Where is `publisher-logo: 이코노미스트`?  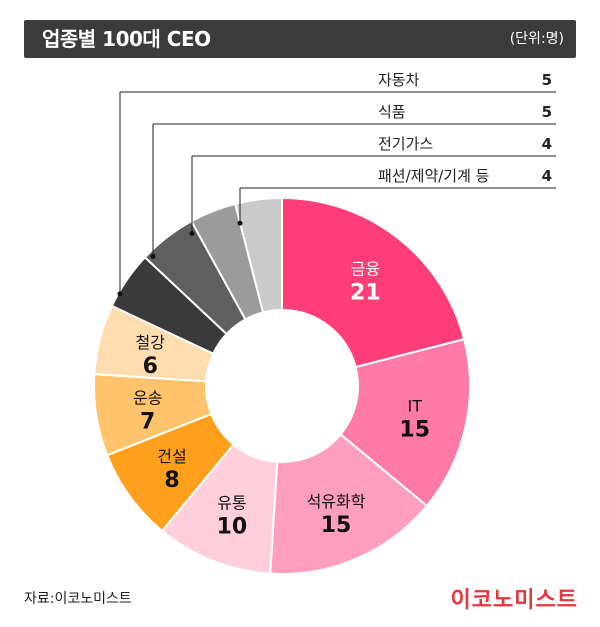 publisher-logo: 이코노미스트 is located at coordinates (514, 600).